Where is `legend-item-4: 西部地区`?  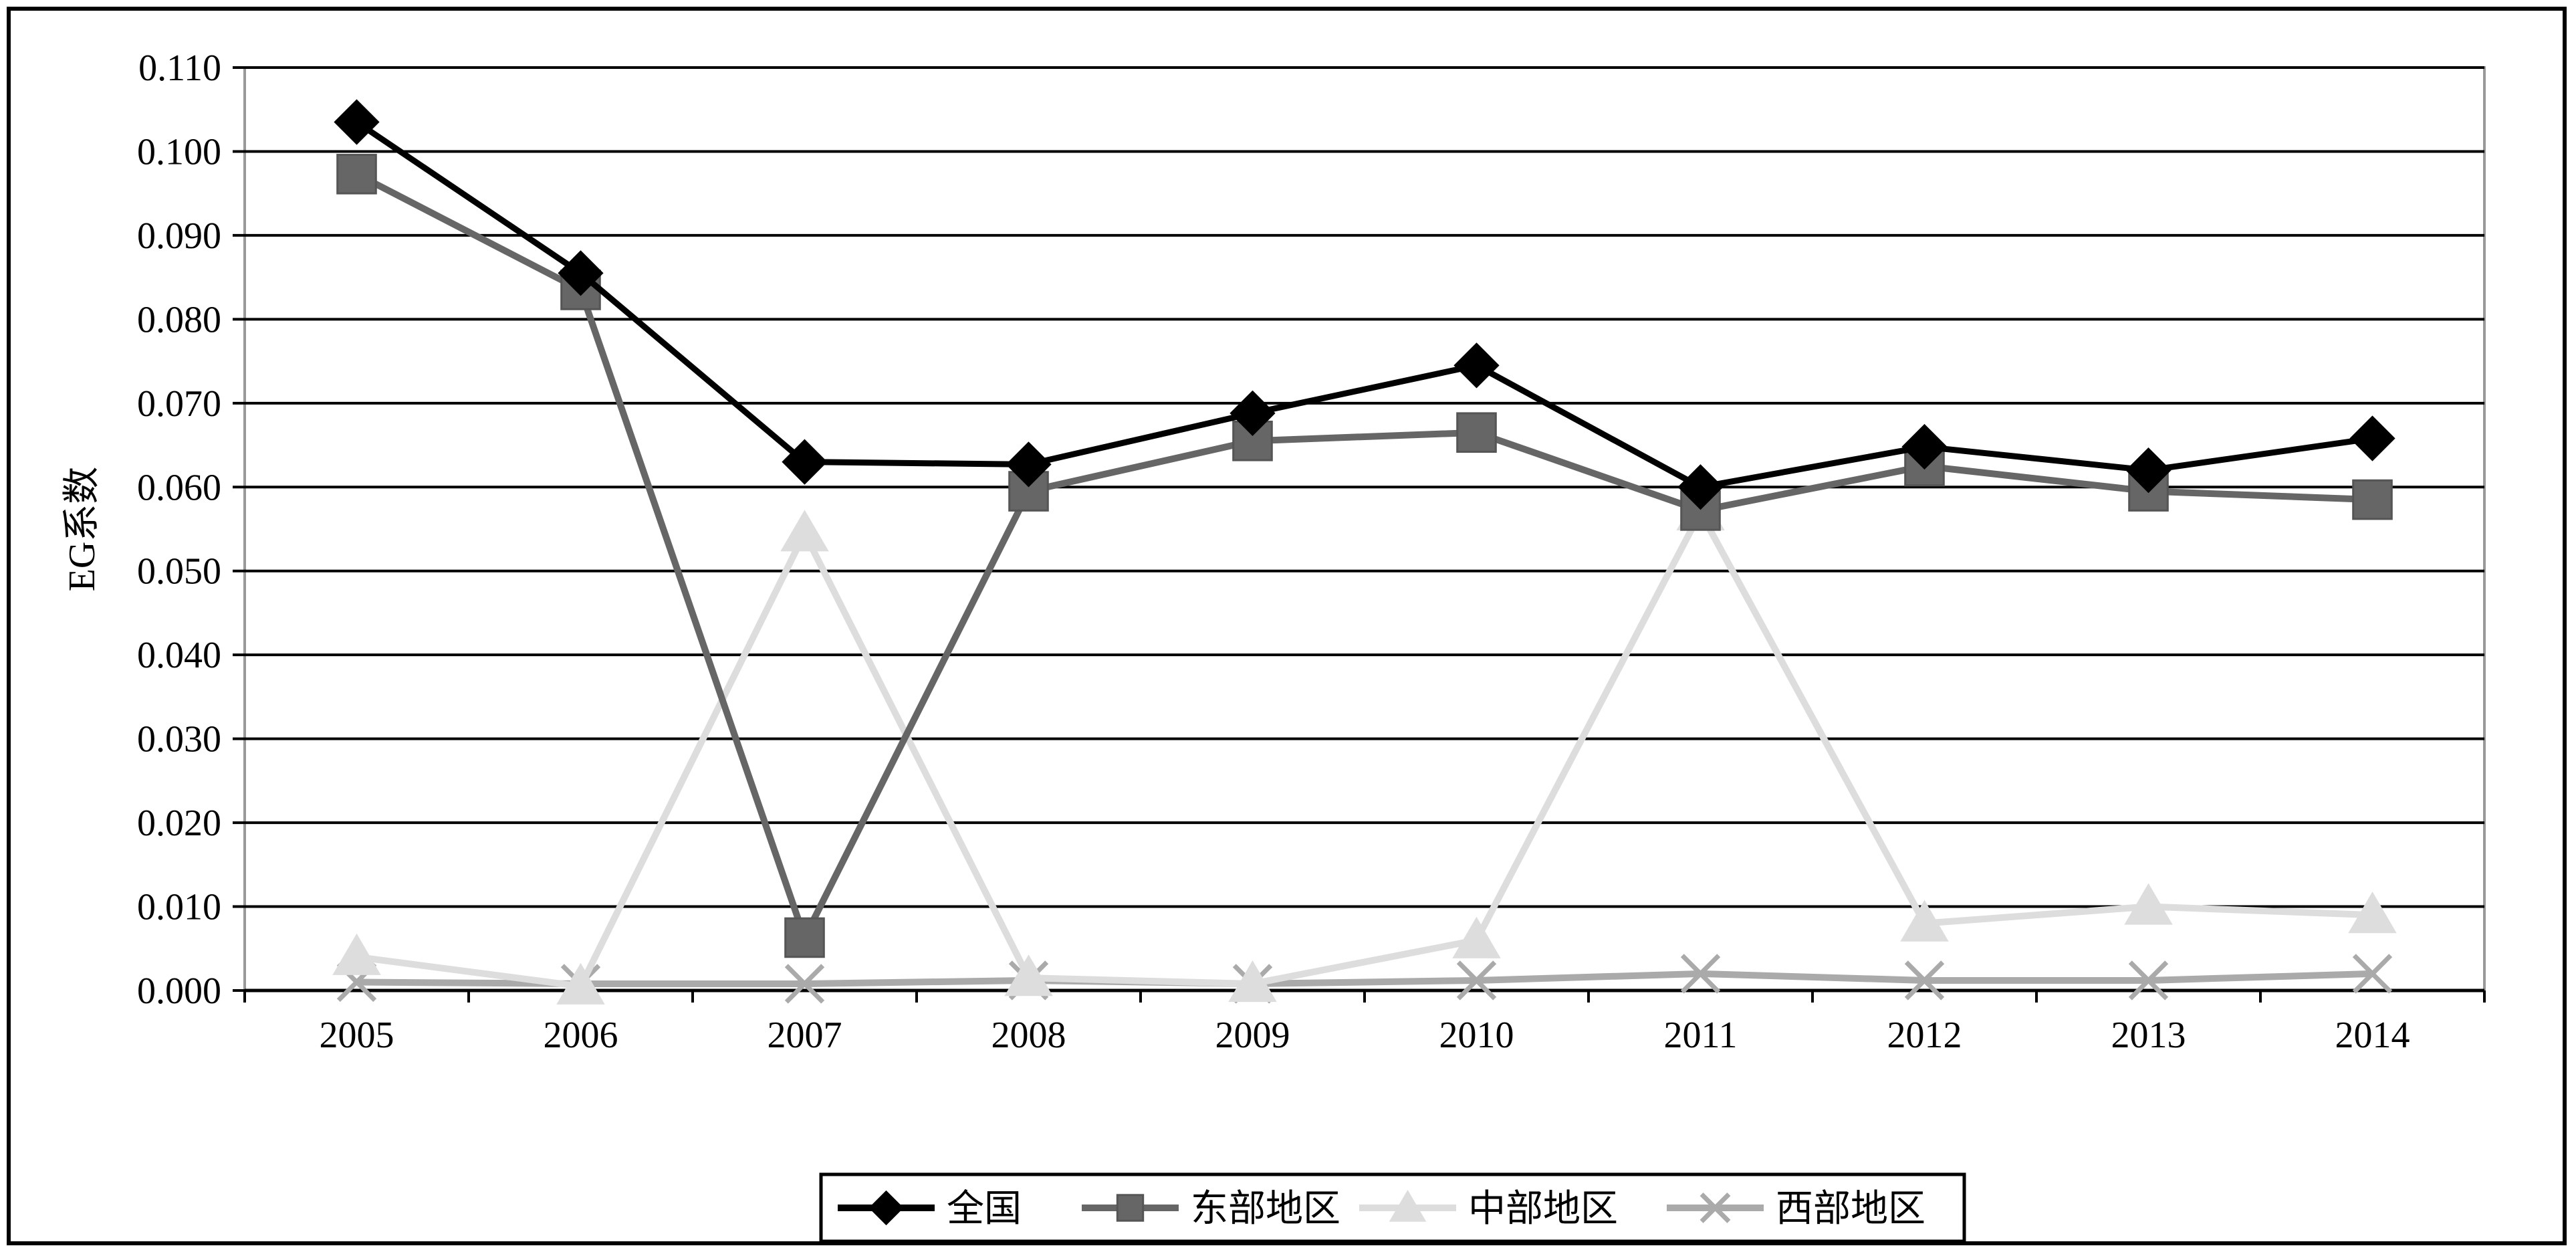
legend-item-4: 西部地区 is located at coordinates (1796, 1209).